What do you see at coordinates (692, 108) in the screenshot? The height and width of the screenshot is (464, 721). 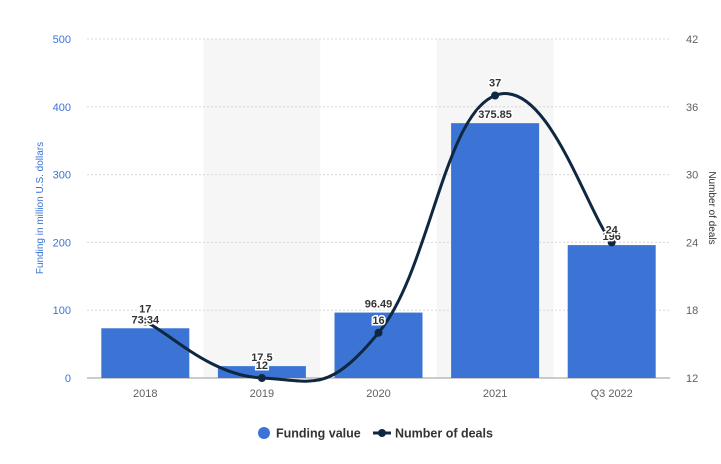 I see `y-right-tick: 36` at bounding box center [692, 108].